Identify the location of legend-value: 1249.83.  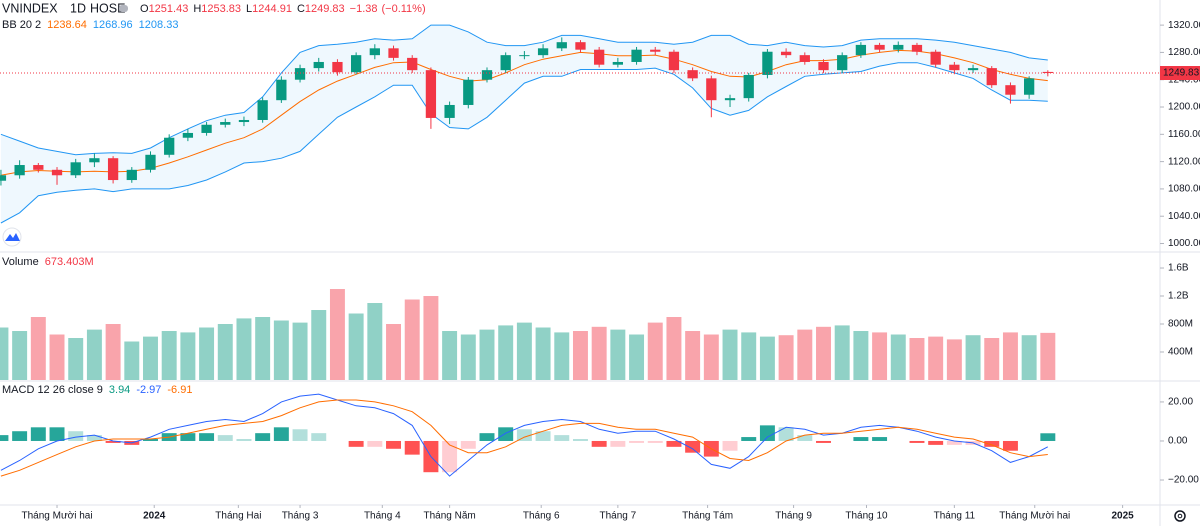
(325, 9).